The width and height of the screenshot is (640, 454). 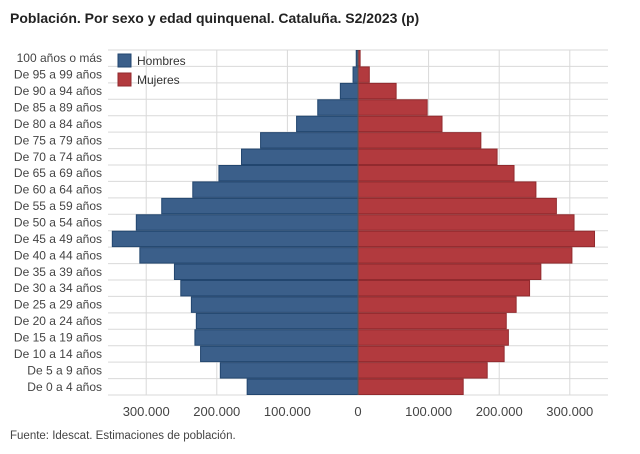 What do you see at coordinates (58, 239) in the screenshot?
I see `category-label: De 45 a 49 años` at bounding box center [58, 239].